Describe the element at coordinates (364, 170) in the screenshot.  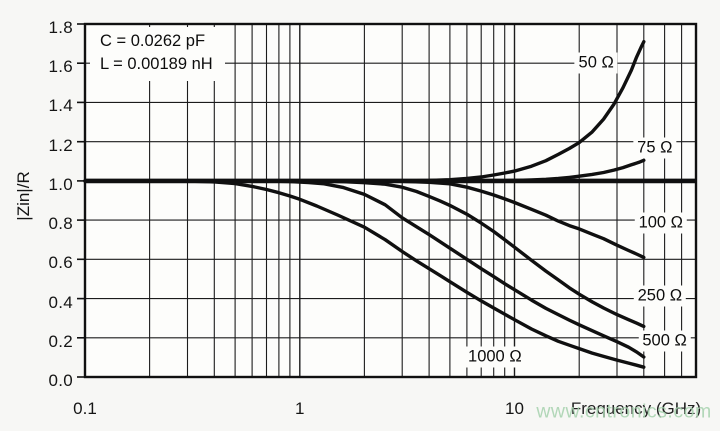
I see `curve-75-ohm` at that location.